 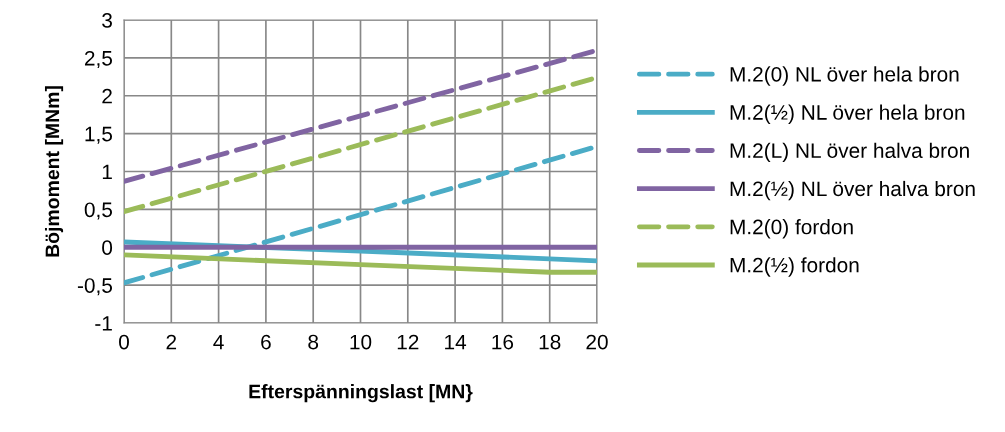 What do you see at coordinates (408, 342) in the screenshot?
I see `x-tick-label: 12` at bounding box center [408, 342].